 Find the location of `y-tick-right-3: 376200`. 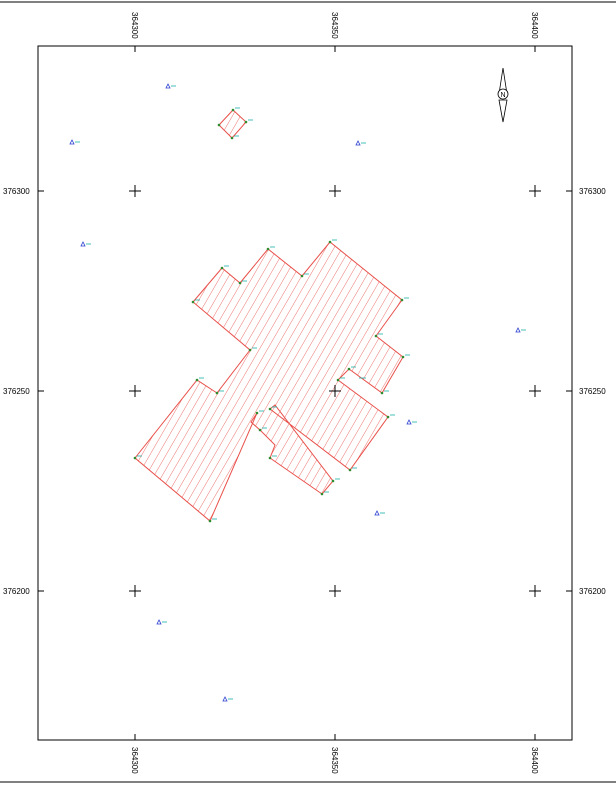

y-tick-right-3: 376200 is located at coordinates (592, 591).